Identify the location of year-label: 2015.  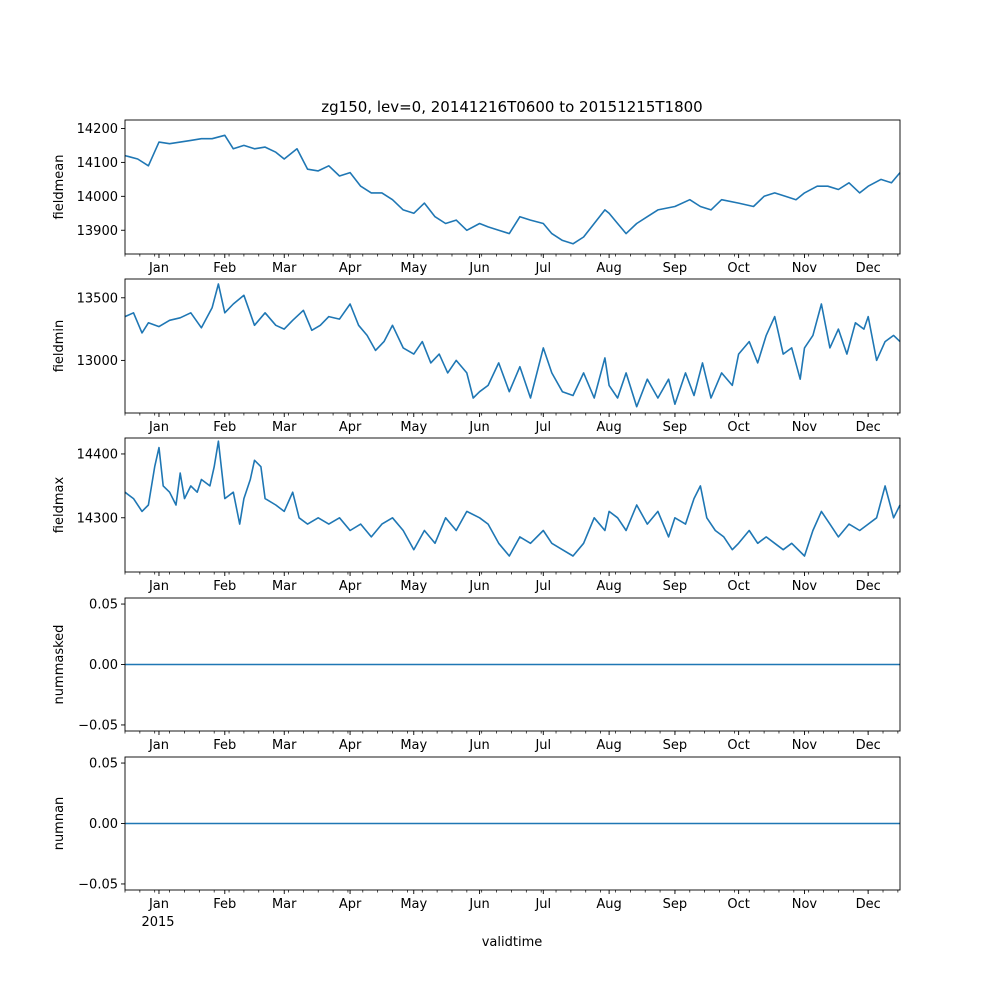
(157, 922).